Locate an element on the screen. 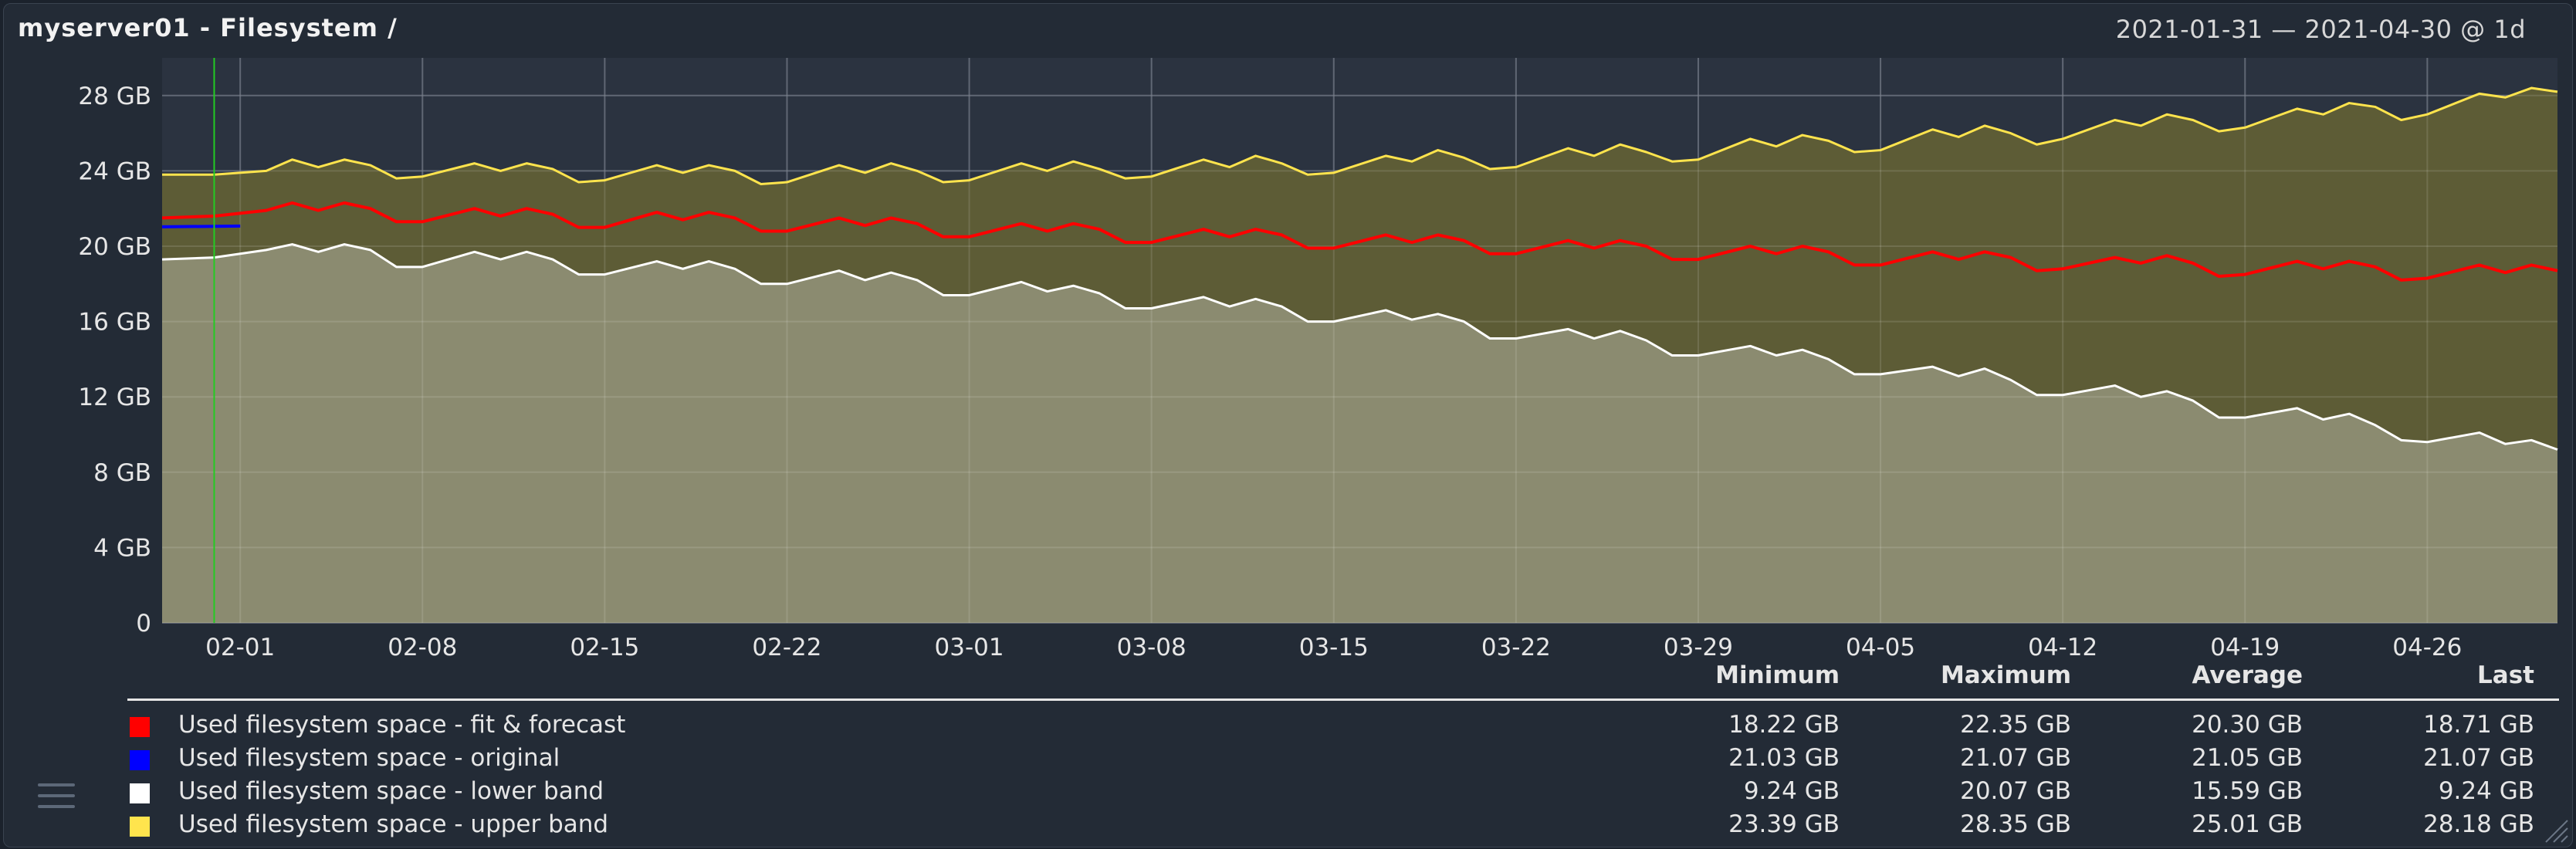 This screenshot has height=849, width=2576. x-tick-label: 03-22 is located at coordinates (1516, 647).